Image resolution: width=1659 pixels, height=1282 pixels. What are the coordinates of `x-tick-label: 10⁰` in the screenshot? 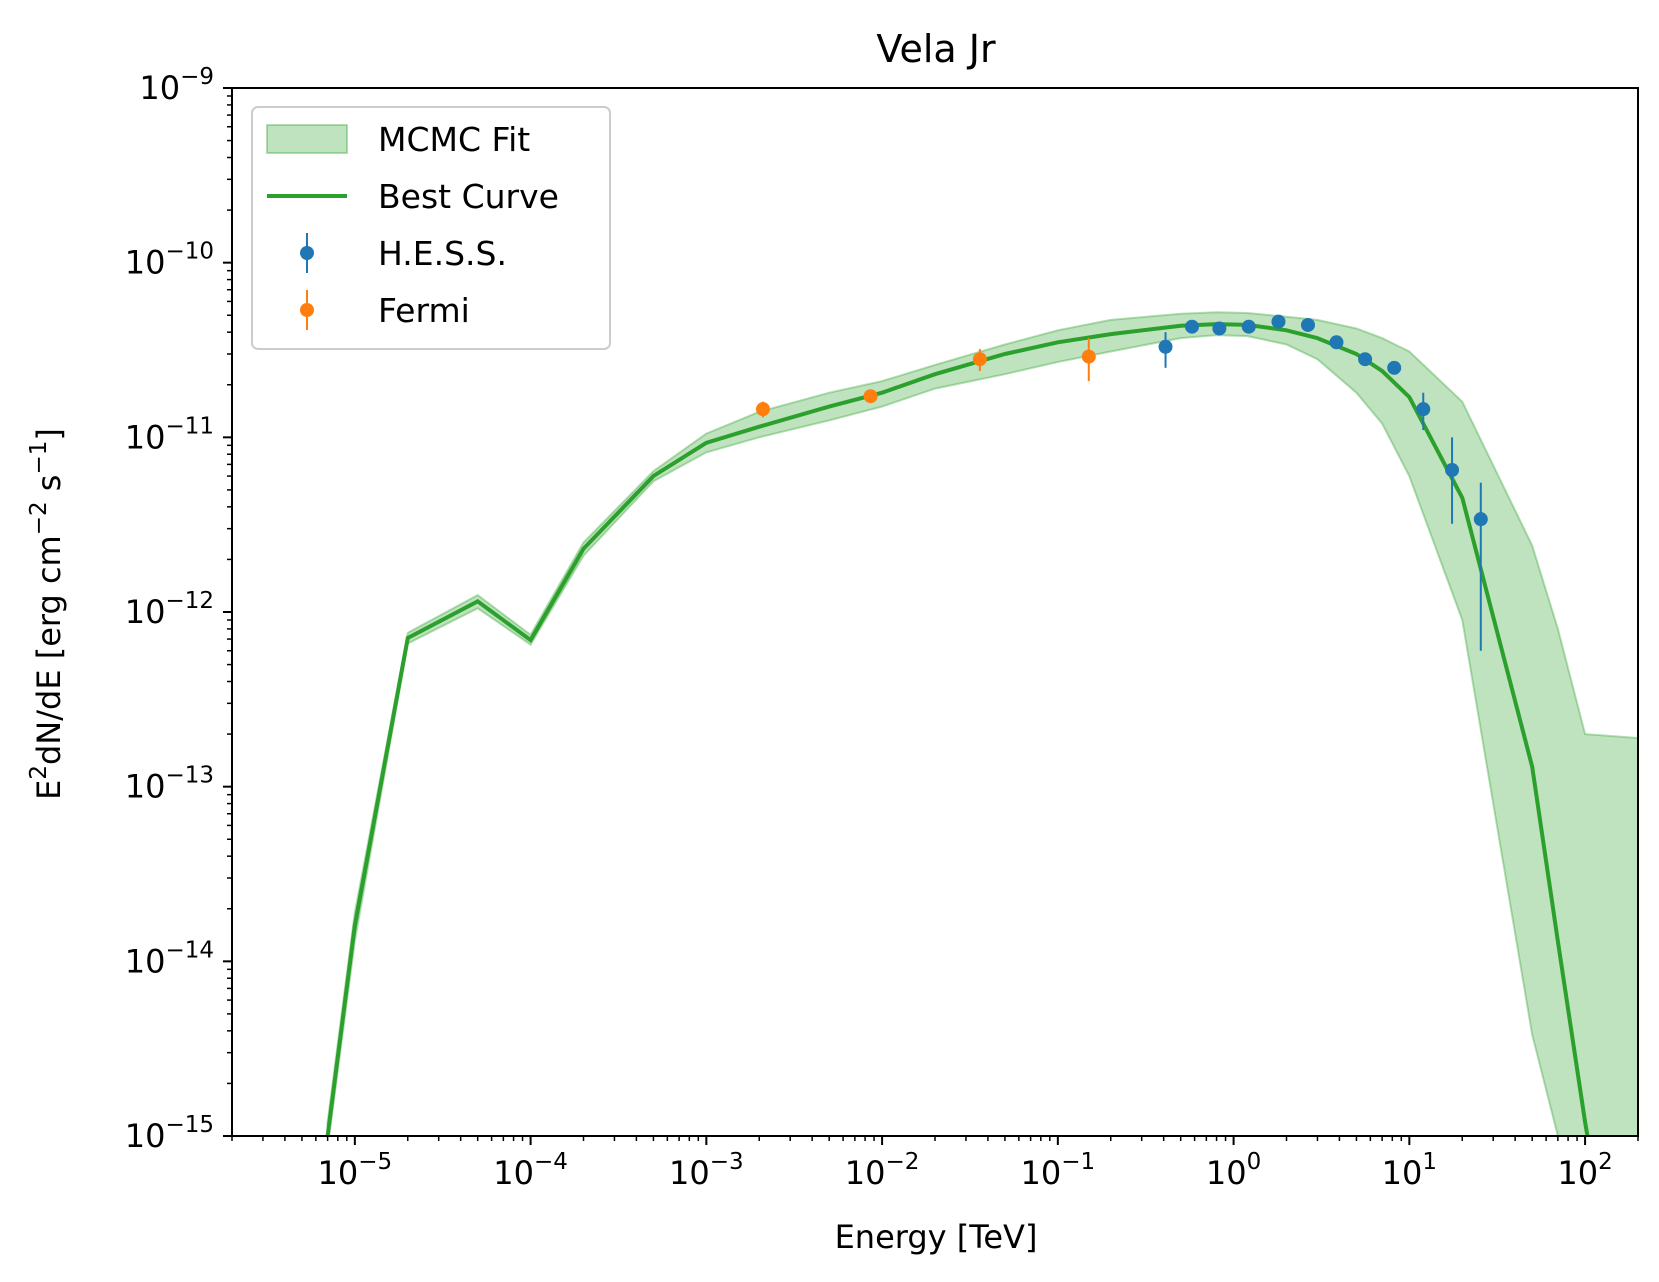 It's located at (1233, 1170).